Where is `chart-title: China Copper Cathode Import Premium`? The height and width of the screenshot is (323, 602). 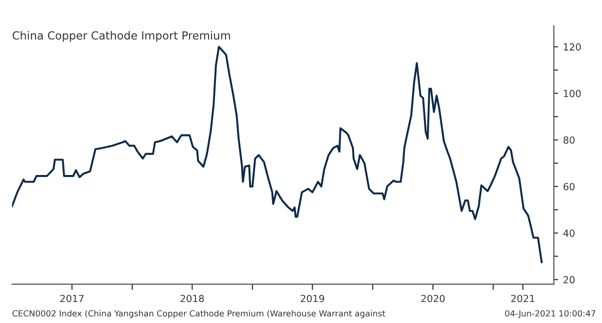 chart-title: China Copper Cathode Import Premium is located at coordinates (121, 36).